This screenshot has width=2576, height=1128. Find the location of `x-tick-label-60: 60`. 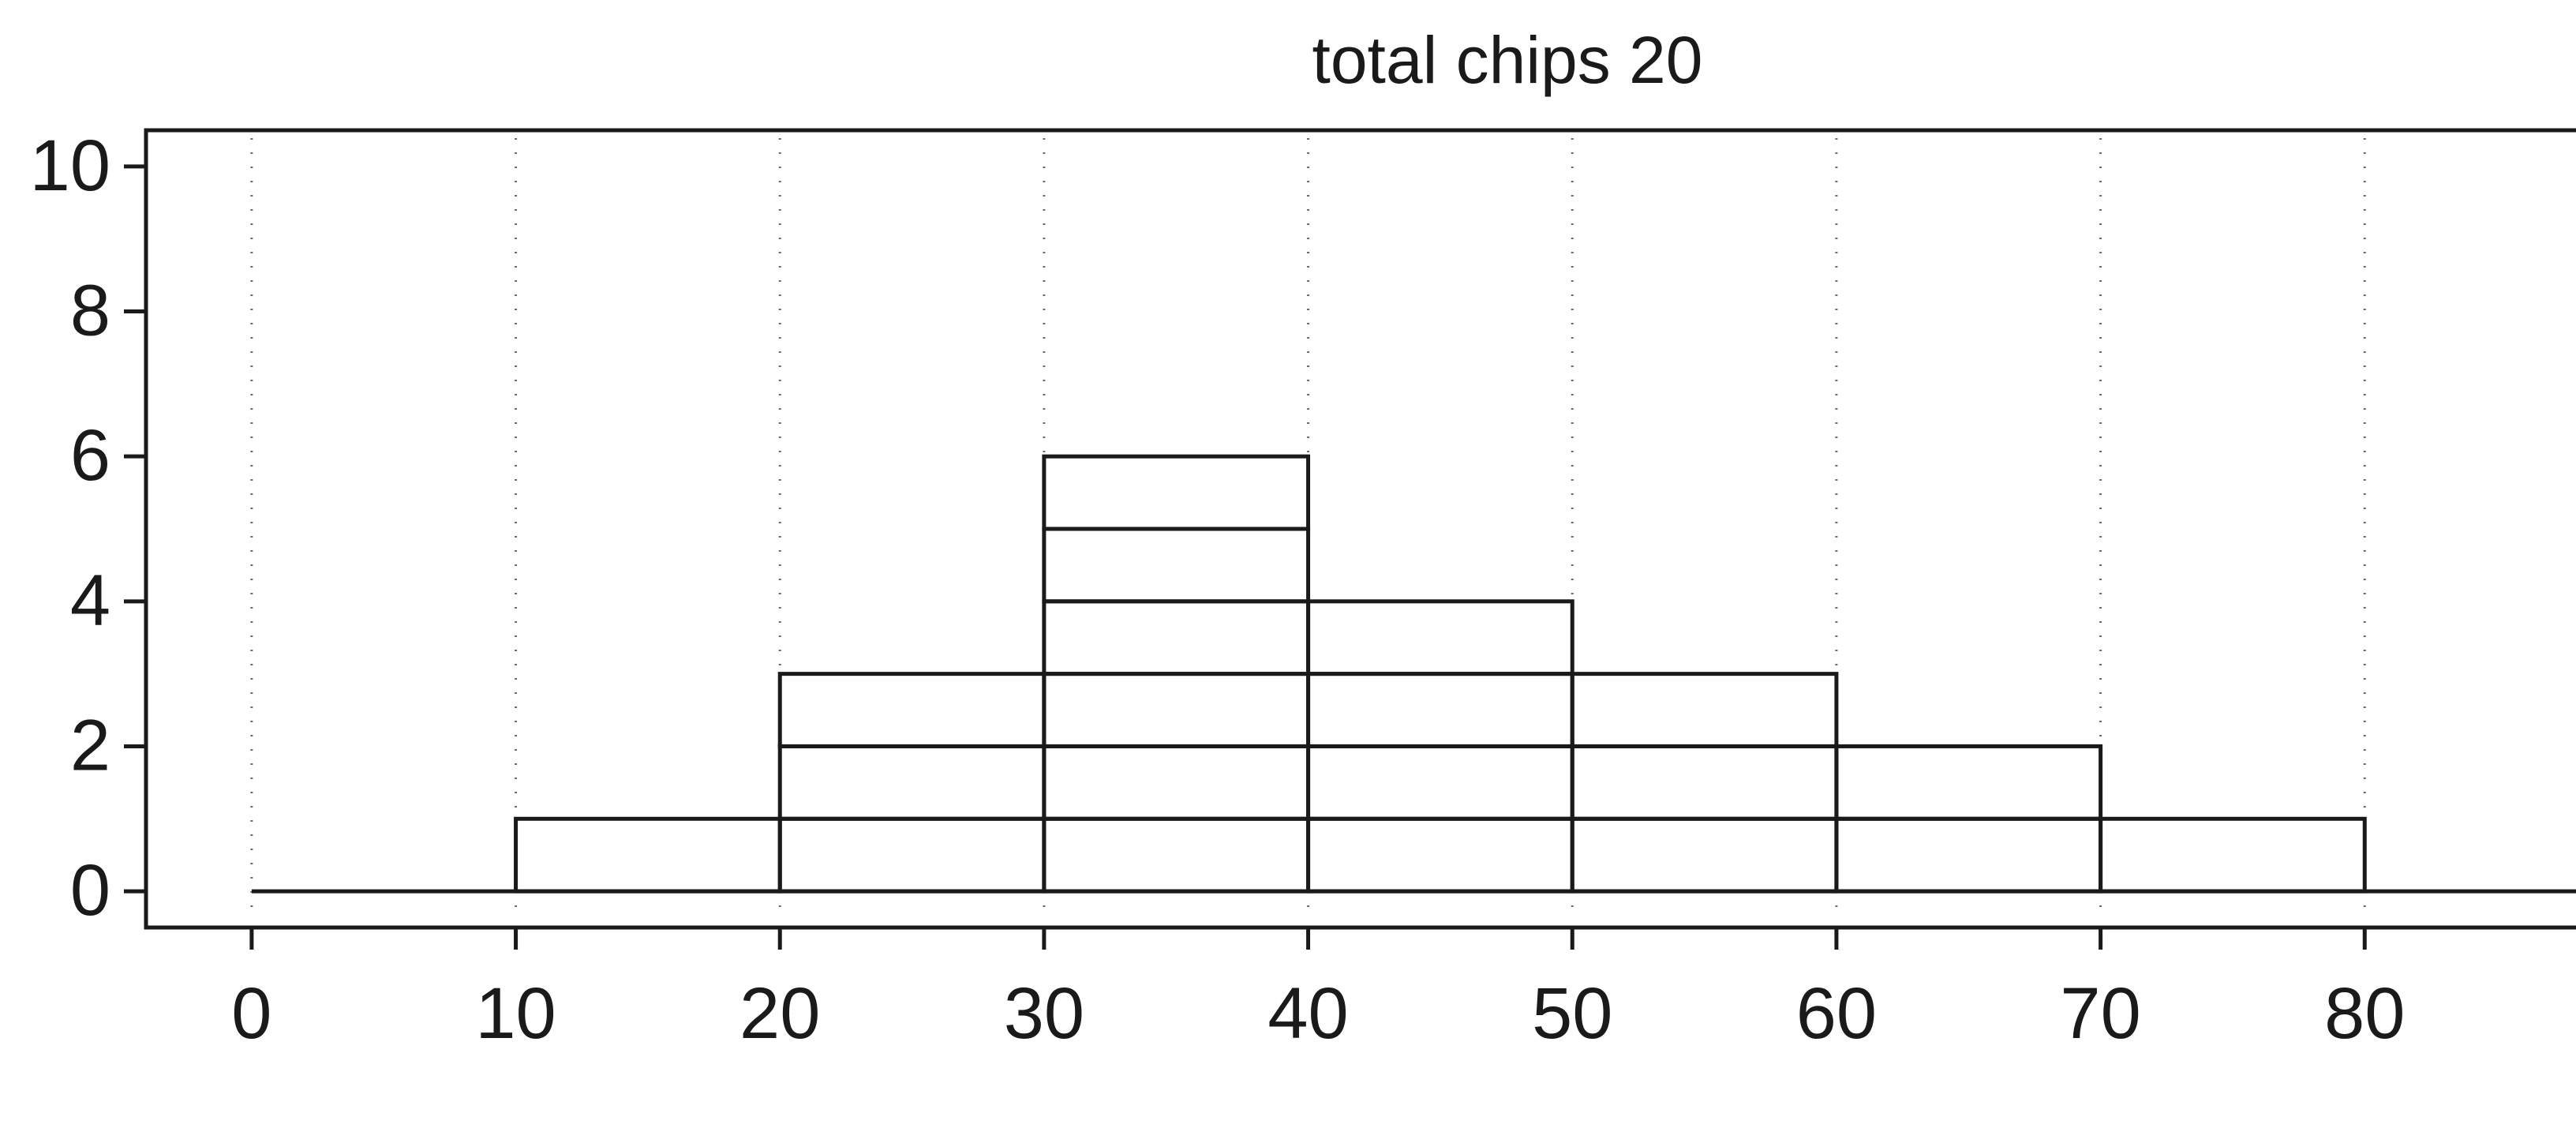

x-tick-label-60: 60 is located at coordinates (1836, 1013).